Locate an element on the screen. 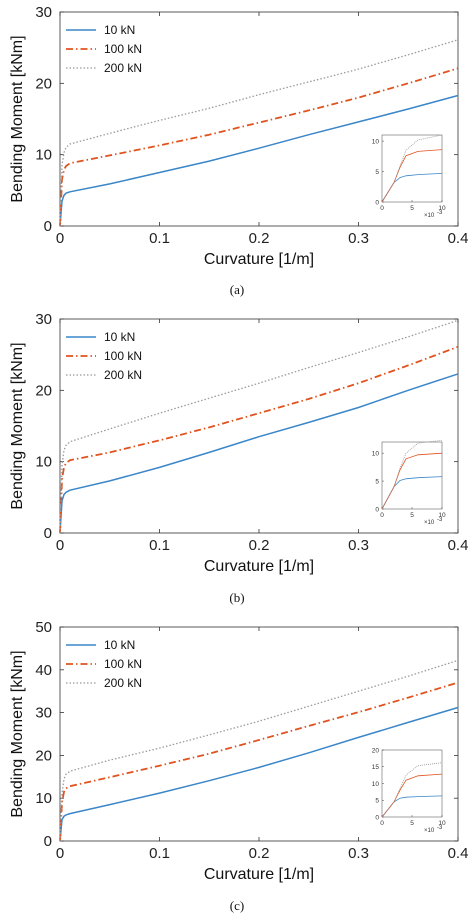 The width and height of the screenshot is (474, 920). series-line-100-kN is located at coordinates (259, 761).